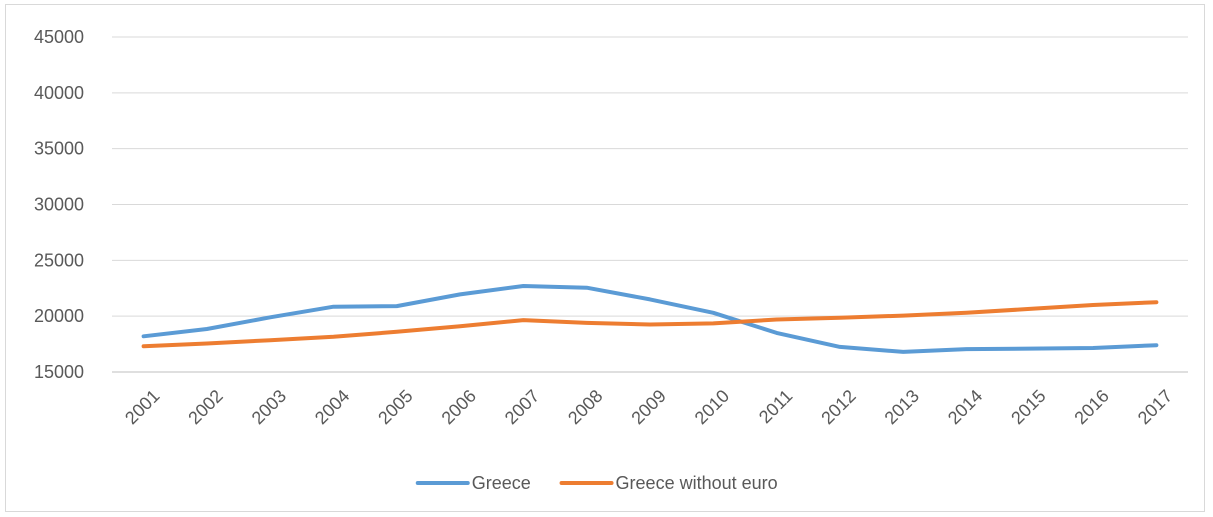 This screenshot has height=517, width=1213. I want to click on series-lines, so click(650, 319).